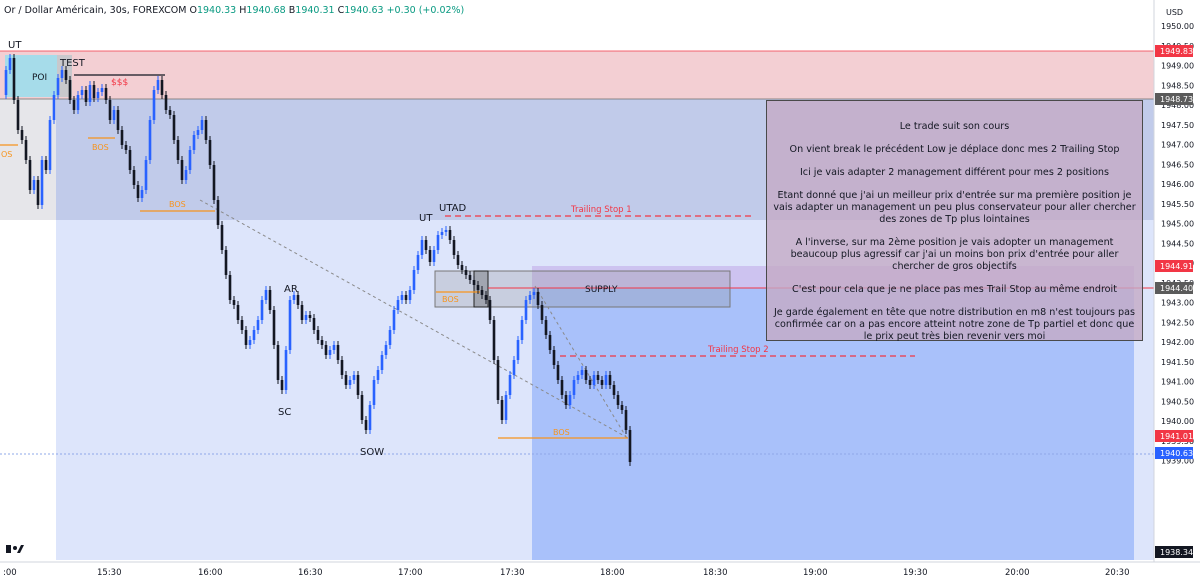 The height and width of the screenshot is (585, 1200). I want to click on label-bos1: BOS, so click(100, 147).